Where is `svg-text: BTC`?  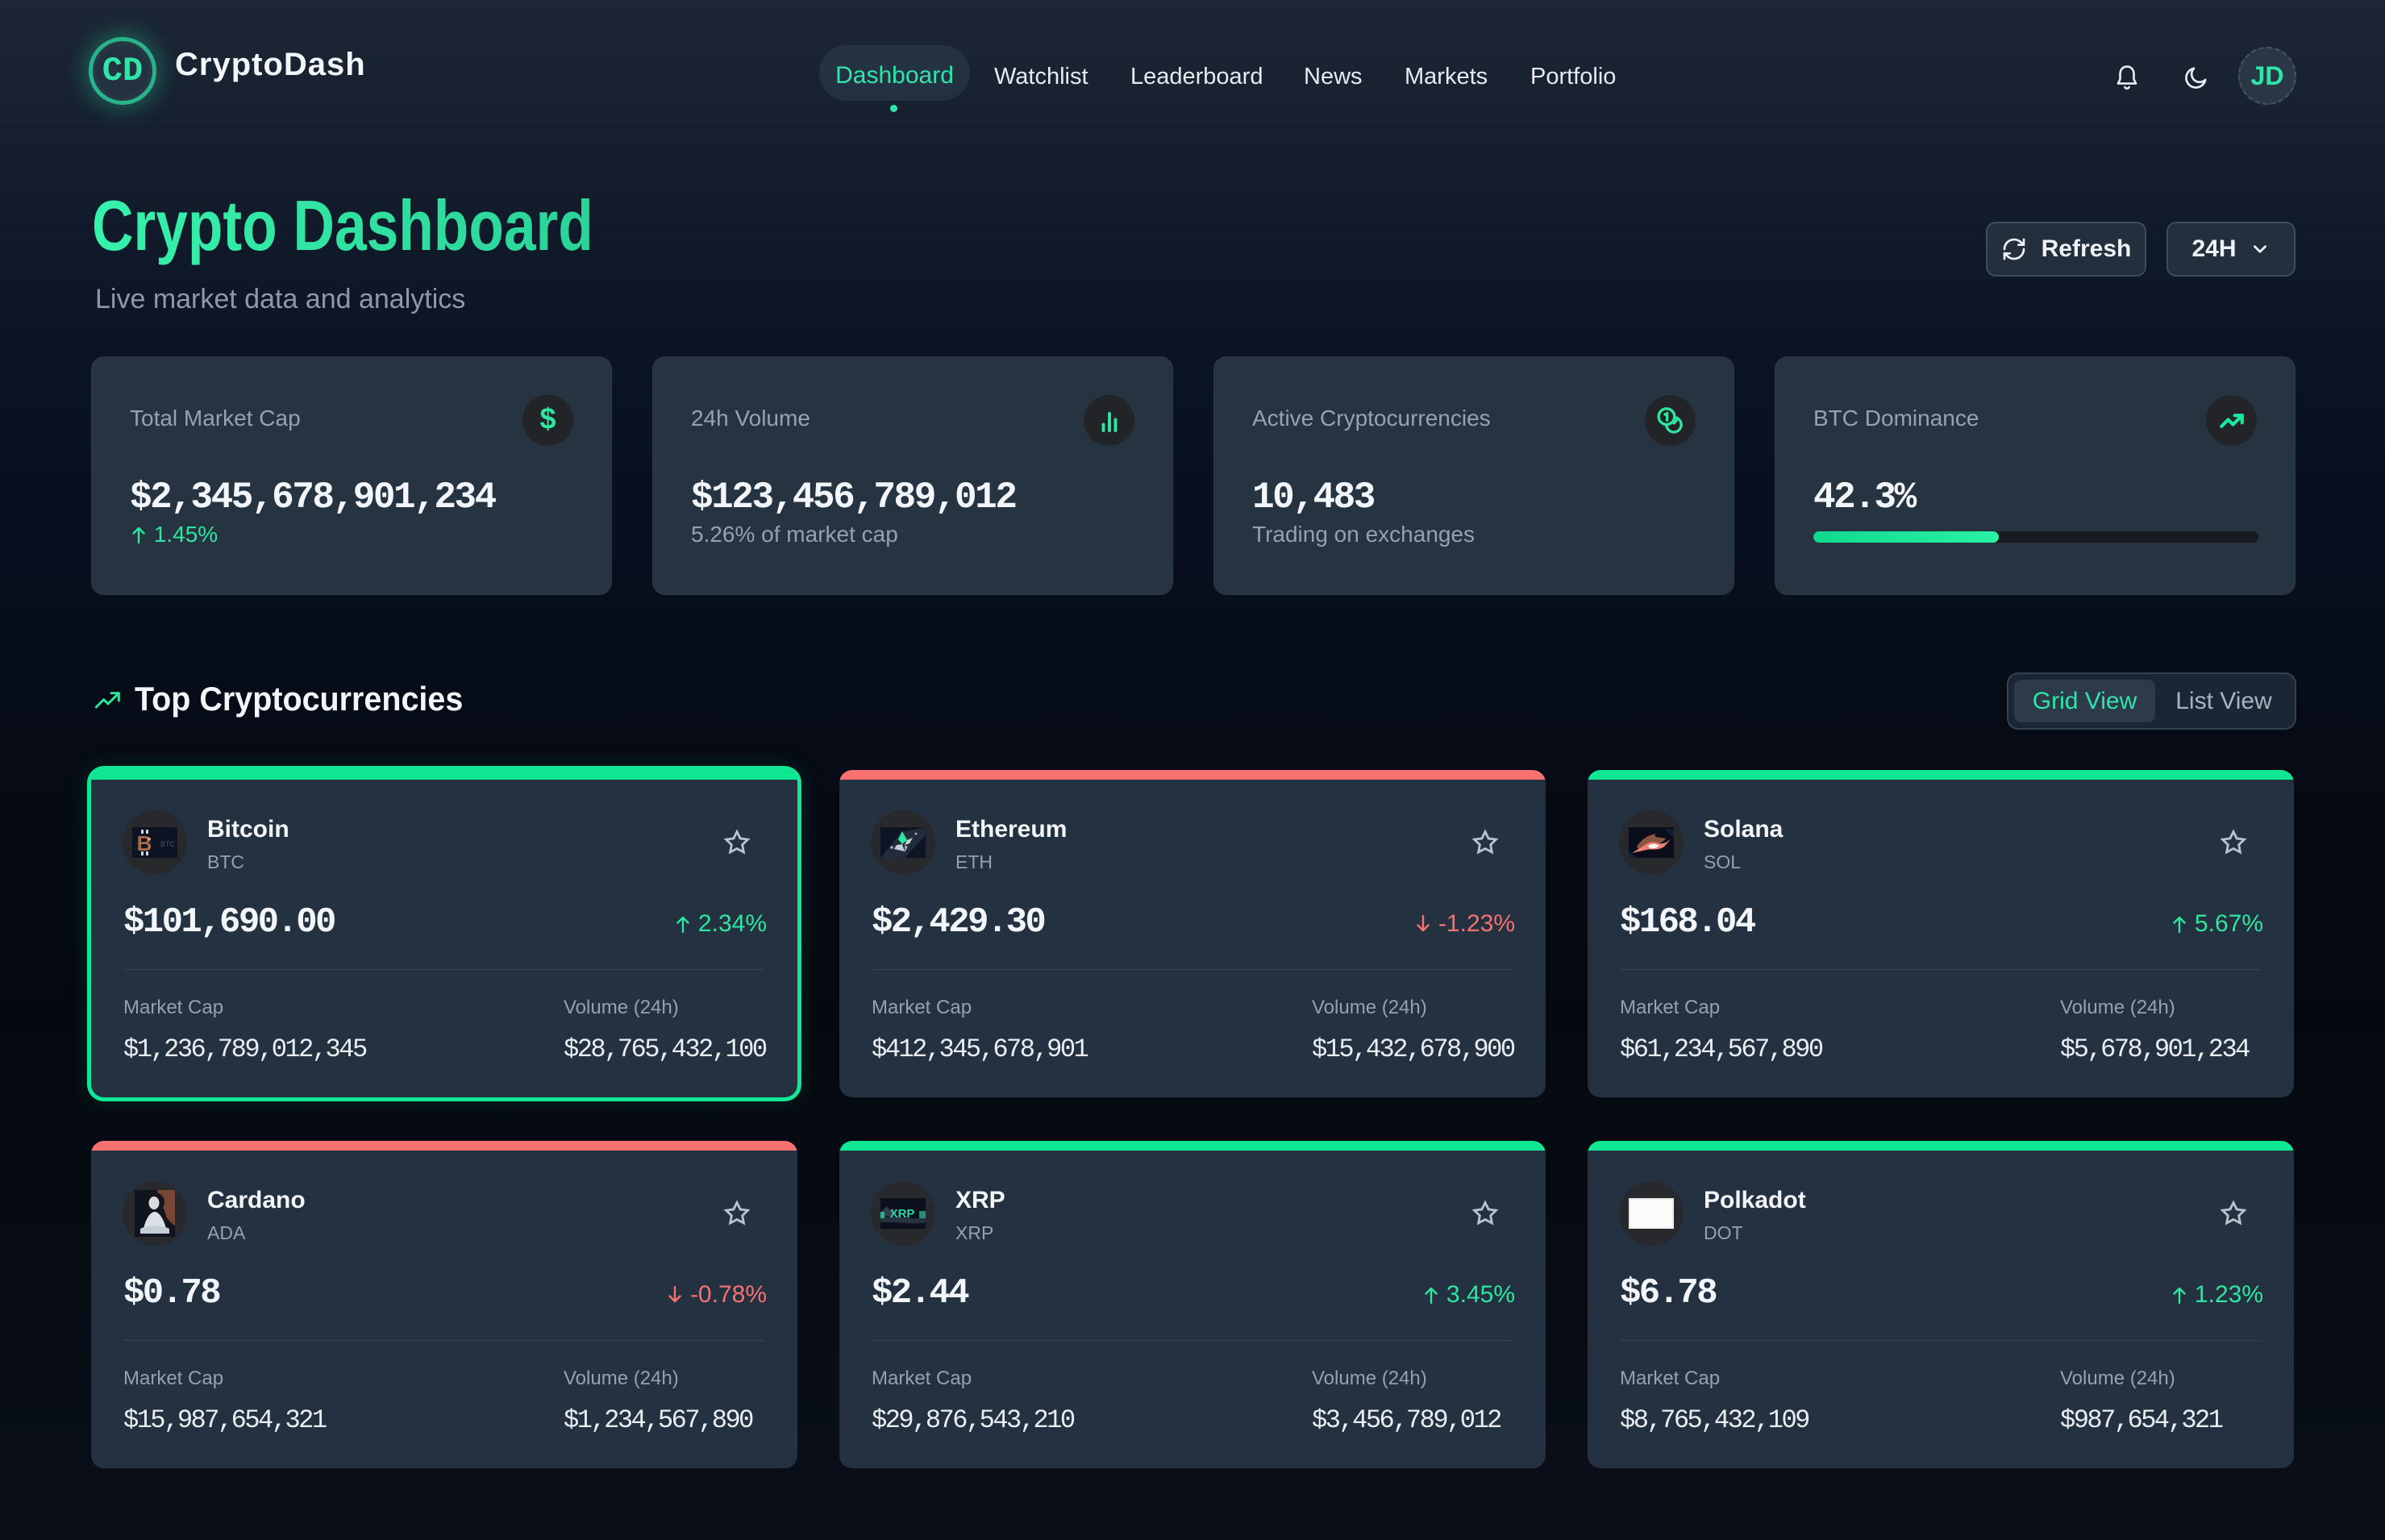 svg-text: BTC is located at coordinates (168, 844).